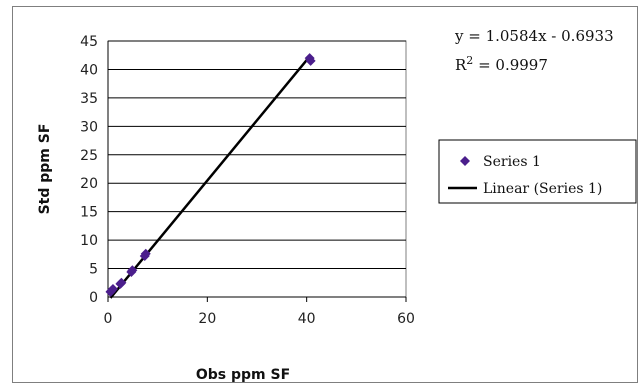 Image resolution: width=642 pixels, height=385 pixels. Describe the element at coordinates (512, 162) in the screenshot. I see `legend-label-series-1: Series 1` at that location.